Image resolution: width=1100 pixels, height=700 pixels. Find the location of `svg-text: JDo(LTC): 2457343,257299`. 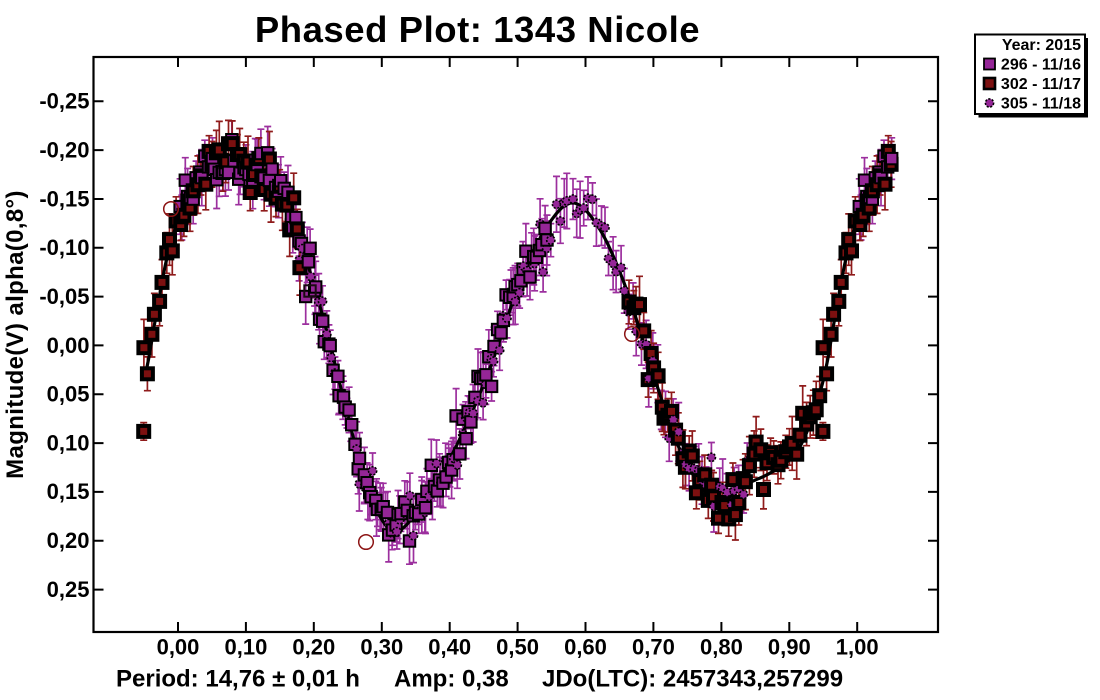

svg-text: JDo(LTC): 2457343,257299 is located at coordinates (692, 678).